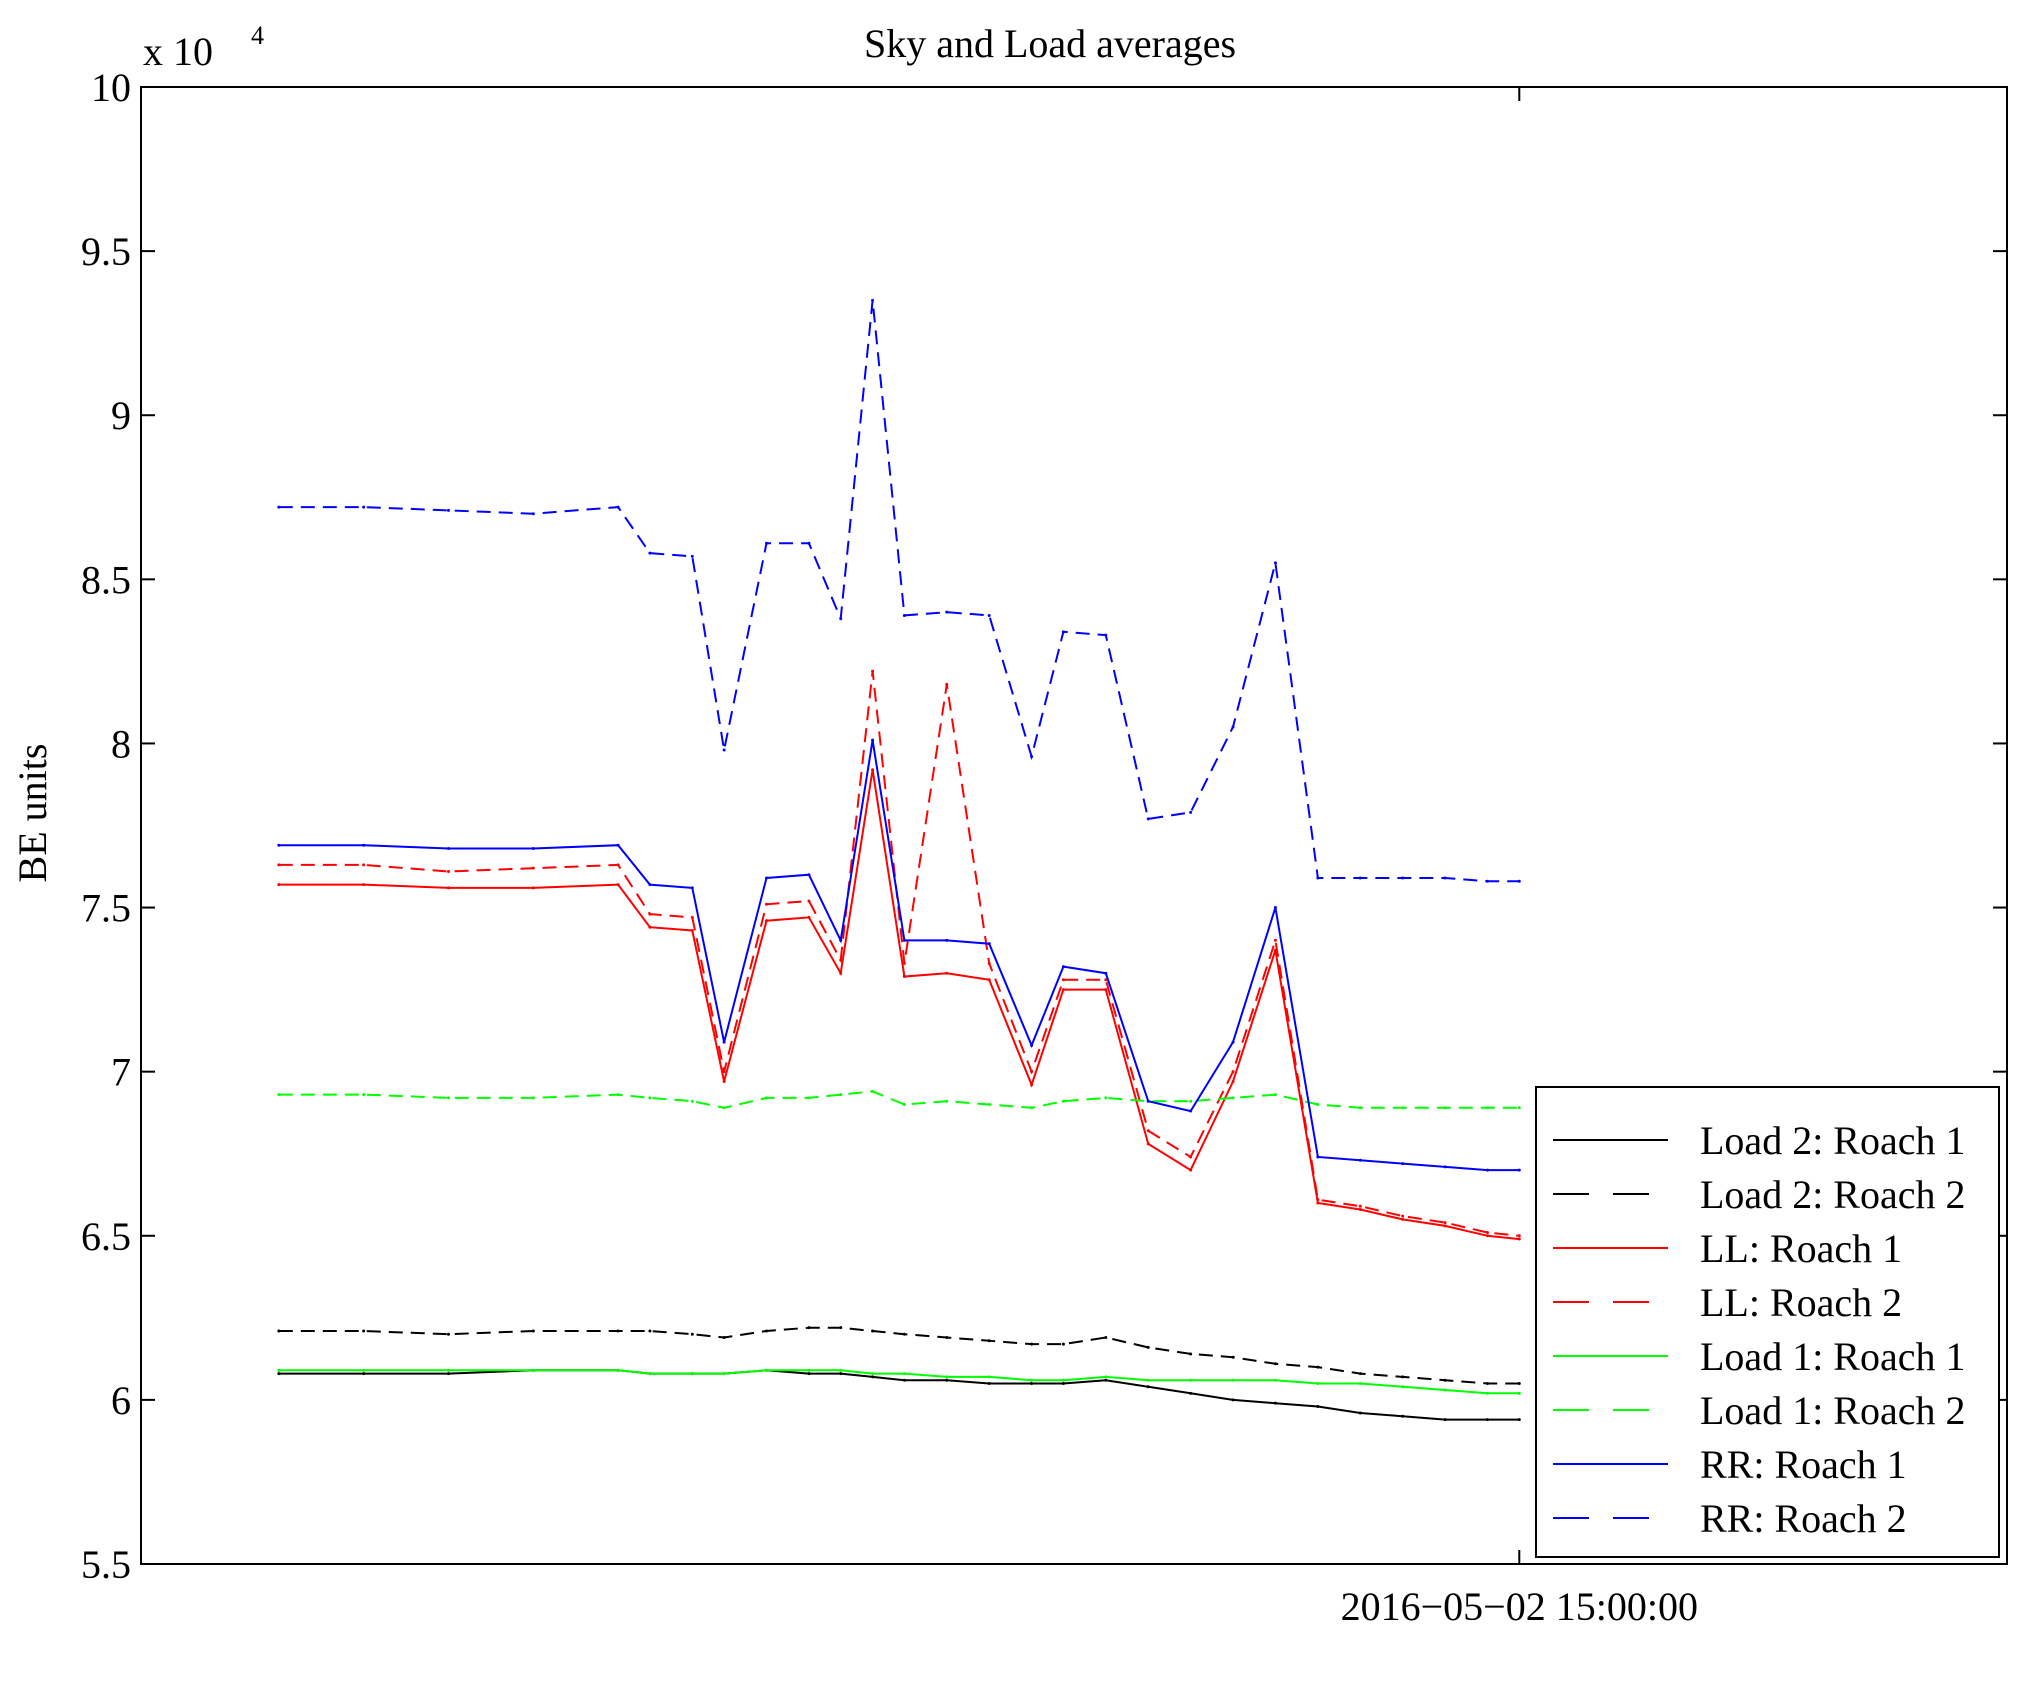 The image size is (2029, 1683). Describe the element at coordinates (1833, 1194) in the screenshot. I see `legend-label: Load 2: Roach 2` at that location.